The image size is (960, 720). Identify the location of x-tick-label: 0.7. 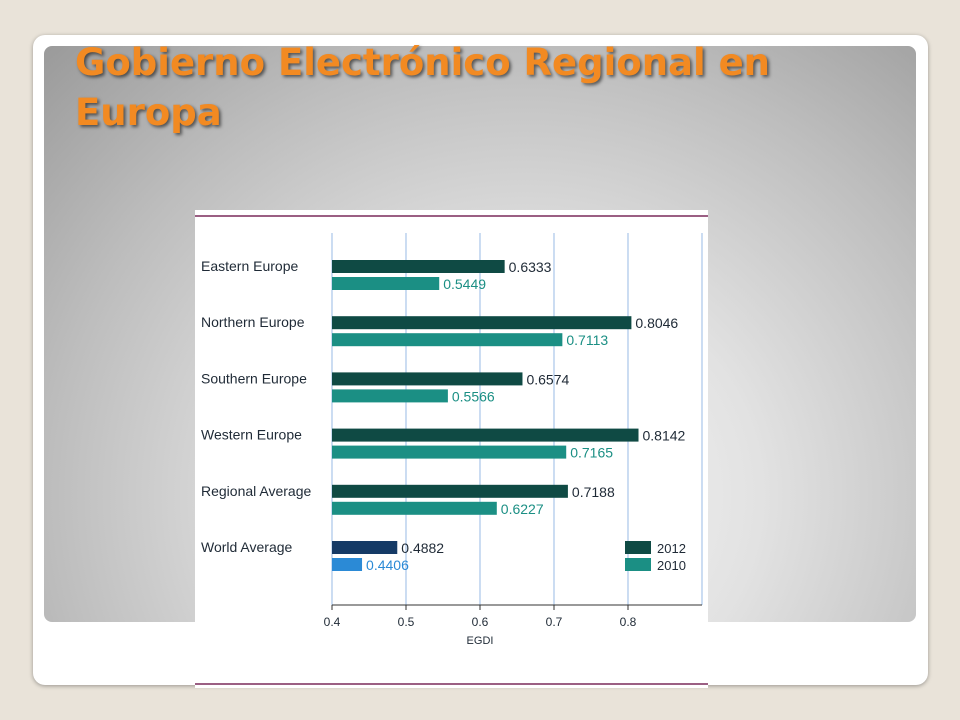
(554, 622).